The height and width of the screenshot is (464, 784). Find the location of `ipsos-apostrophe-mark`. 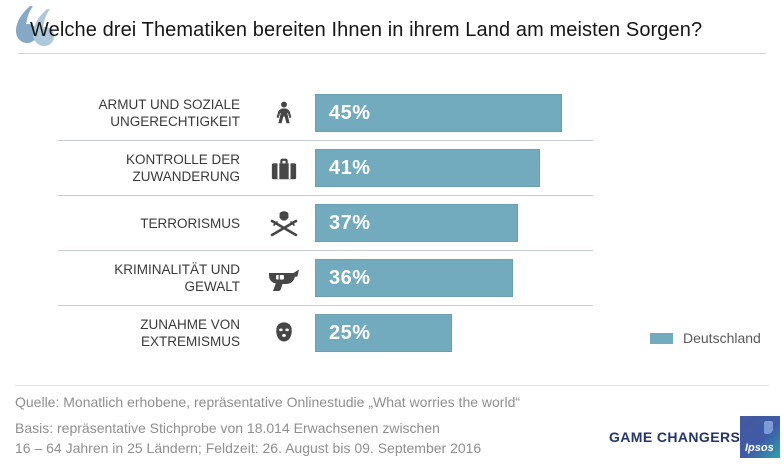

ipsos-apostrophe-mark is located at coordinates (768, 427).